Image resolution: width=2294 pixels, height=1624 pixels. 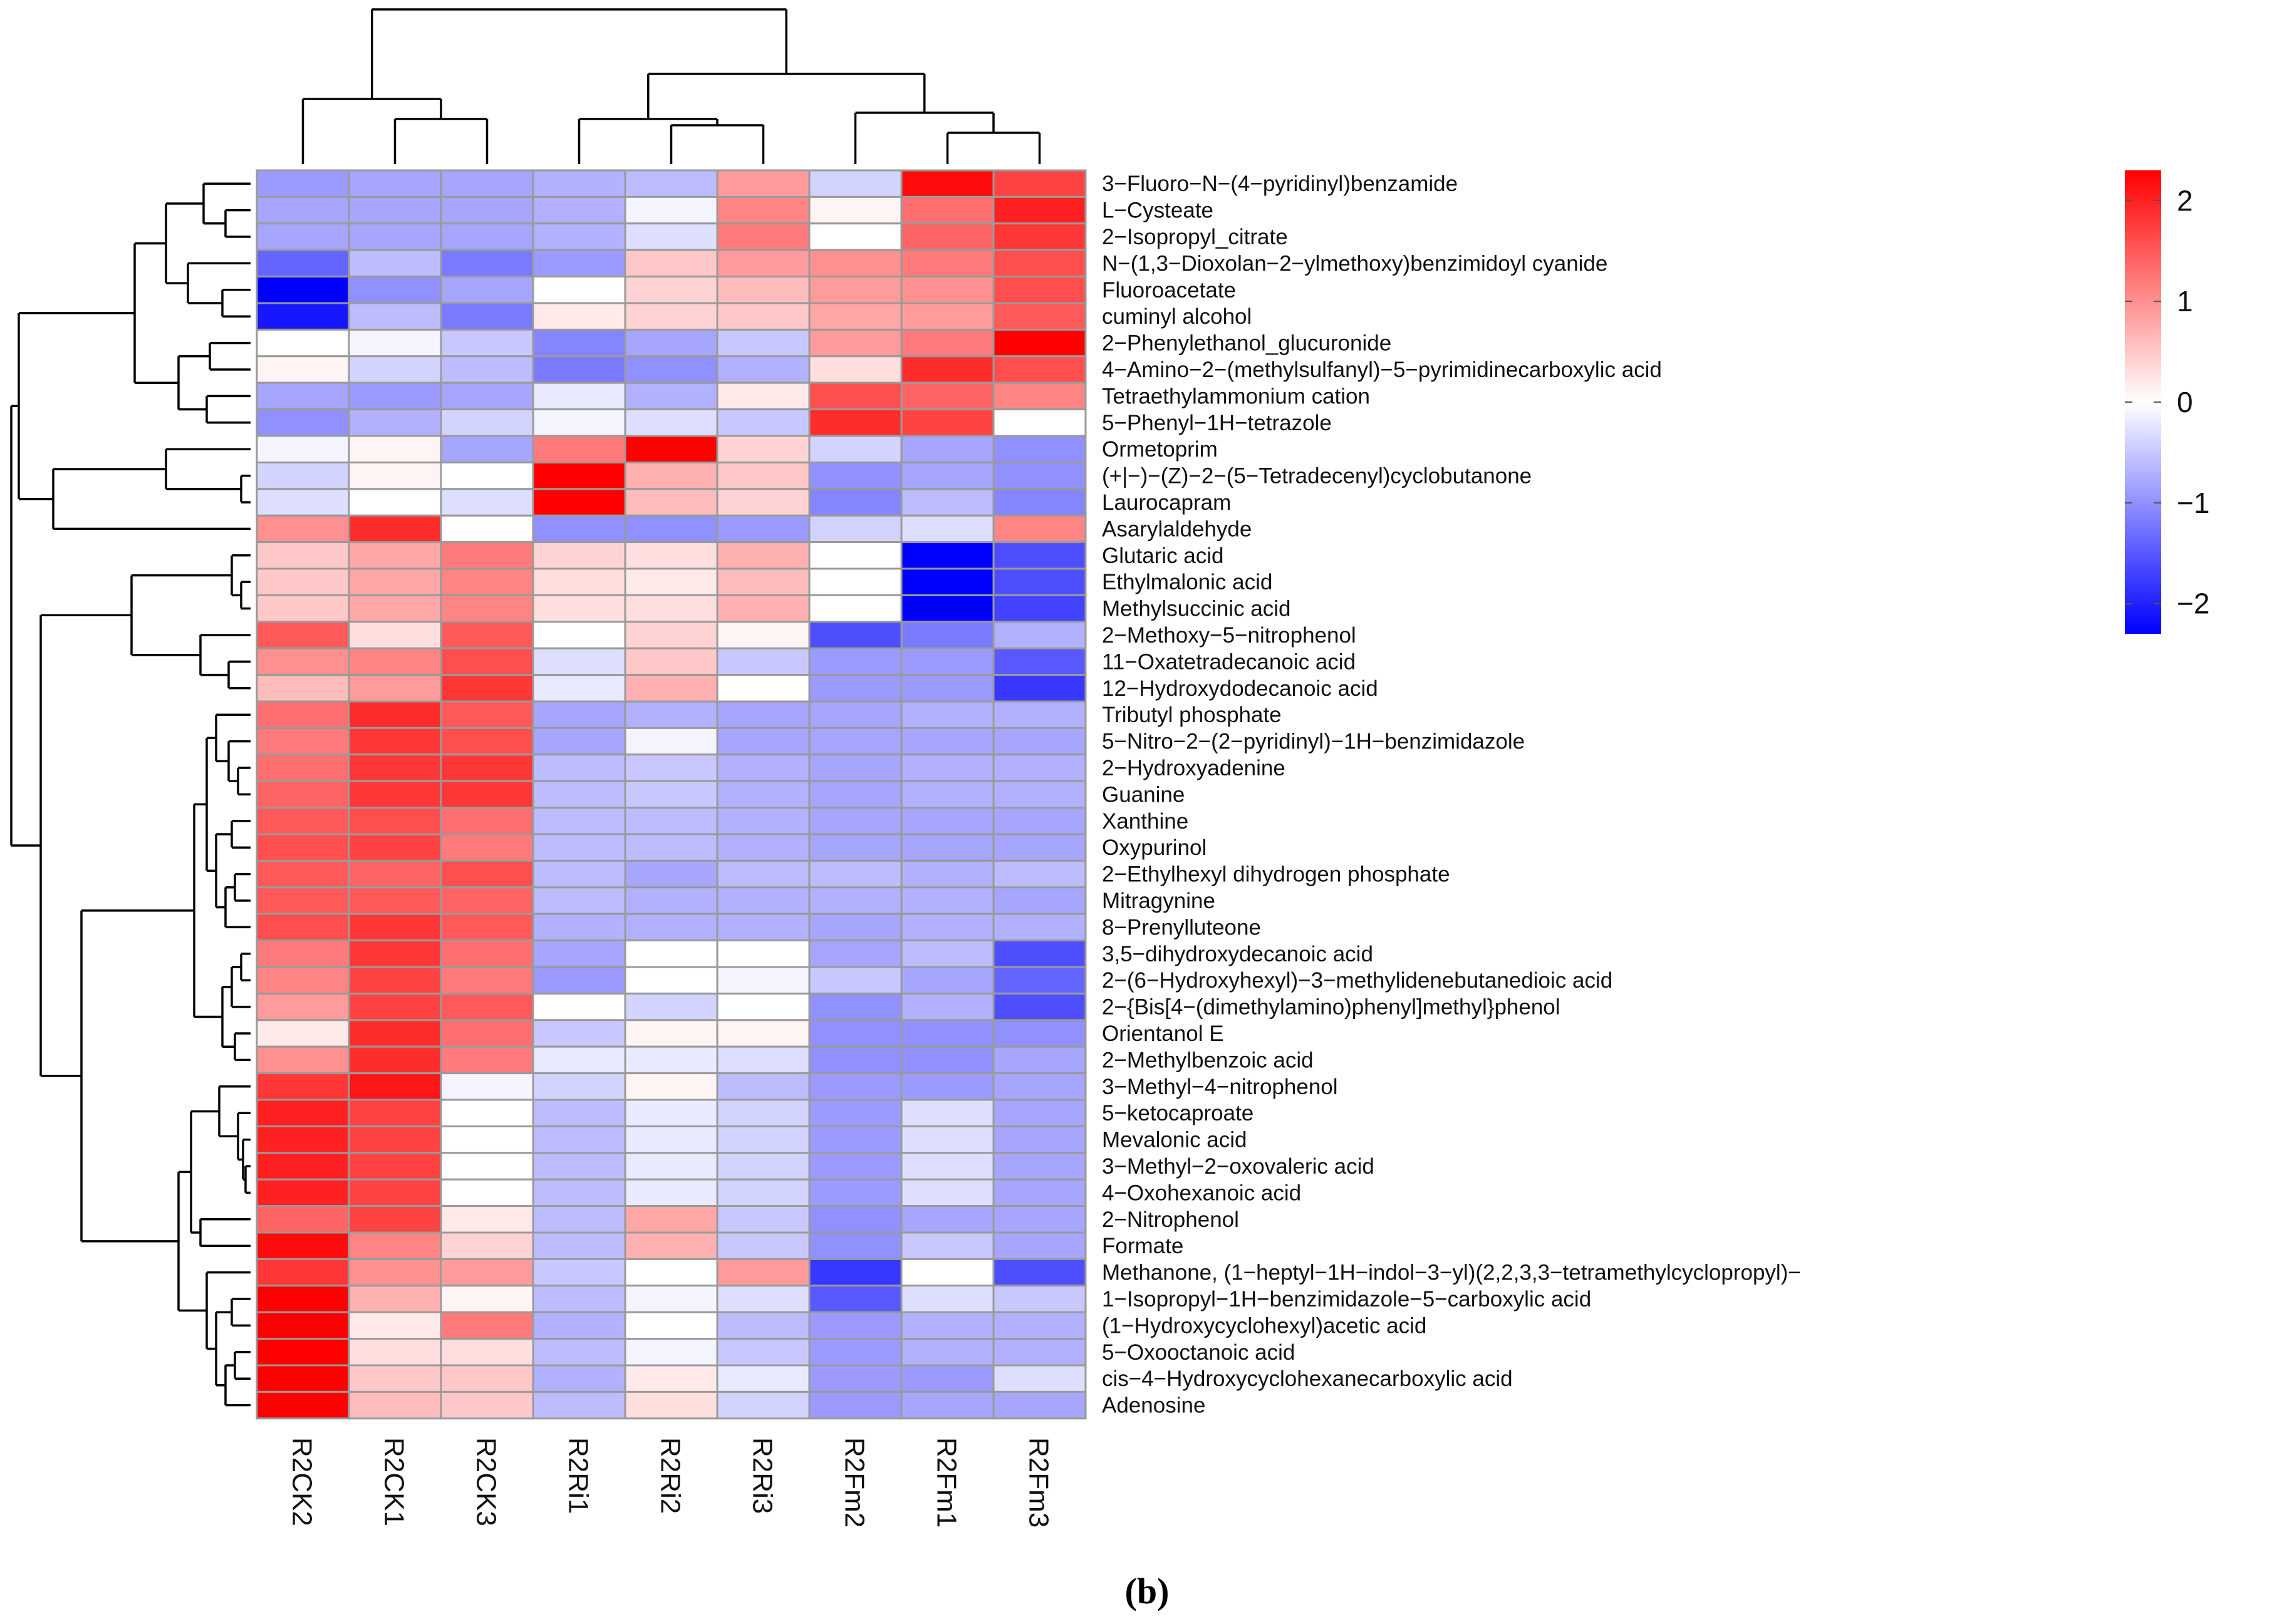 What do you see at coordinates (1198, 1352) in the screenshot?
I see `row-label: 5−Oxooctanoic acid` at bounding box center [1198, 1352].